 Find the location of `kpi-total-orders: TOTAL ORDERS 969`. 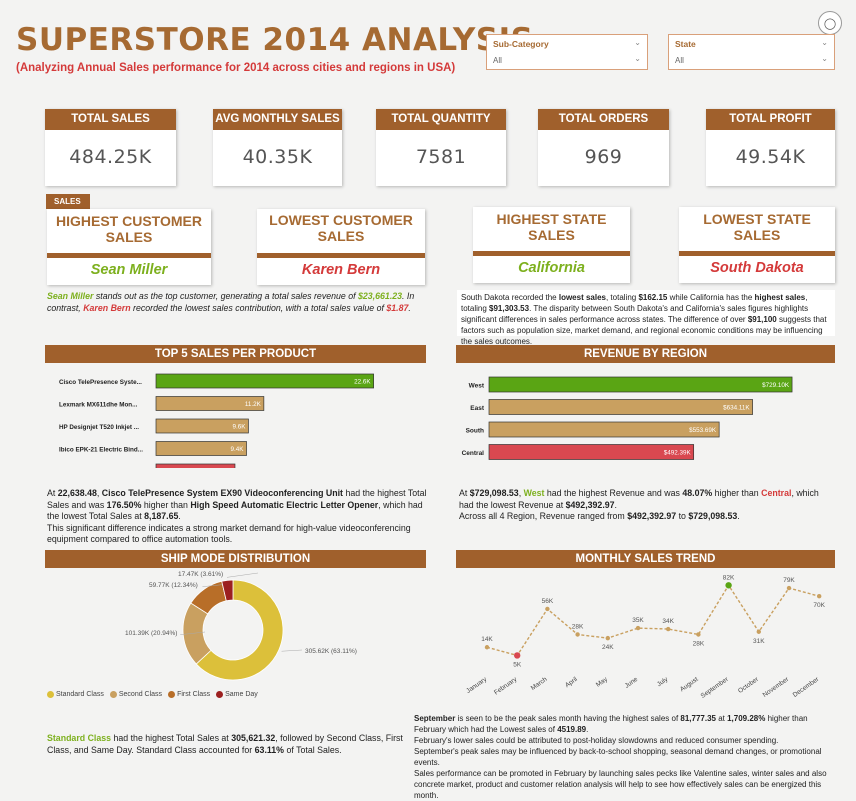

kpi-total-orders: TOTAL ORDERS 969 is located at coordinates (603, 147).